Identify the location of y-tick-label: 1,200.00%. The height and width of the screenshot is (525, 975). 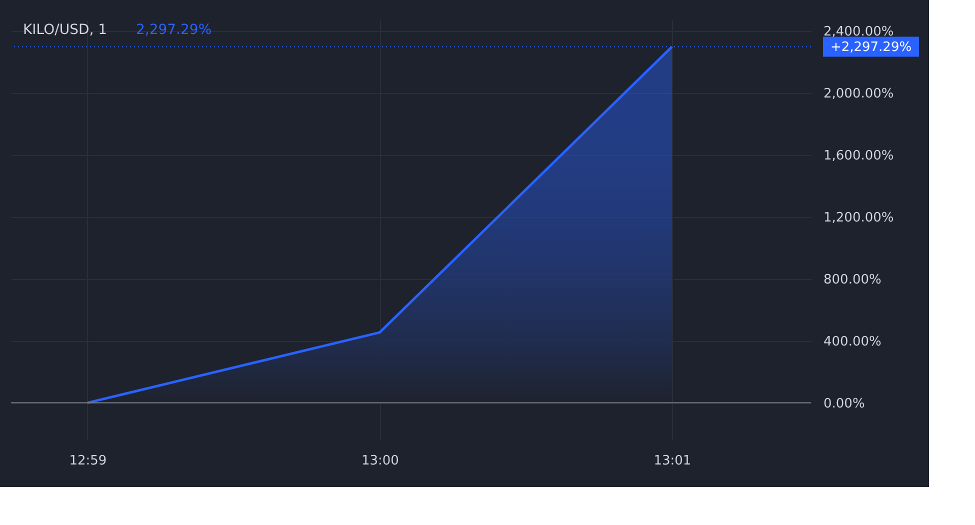
(859, 218).